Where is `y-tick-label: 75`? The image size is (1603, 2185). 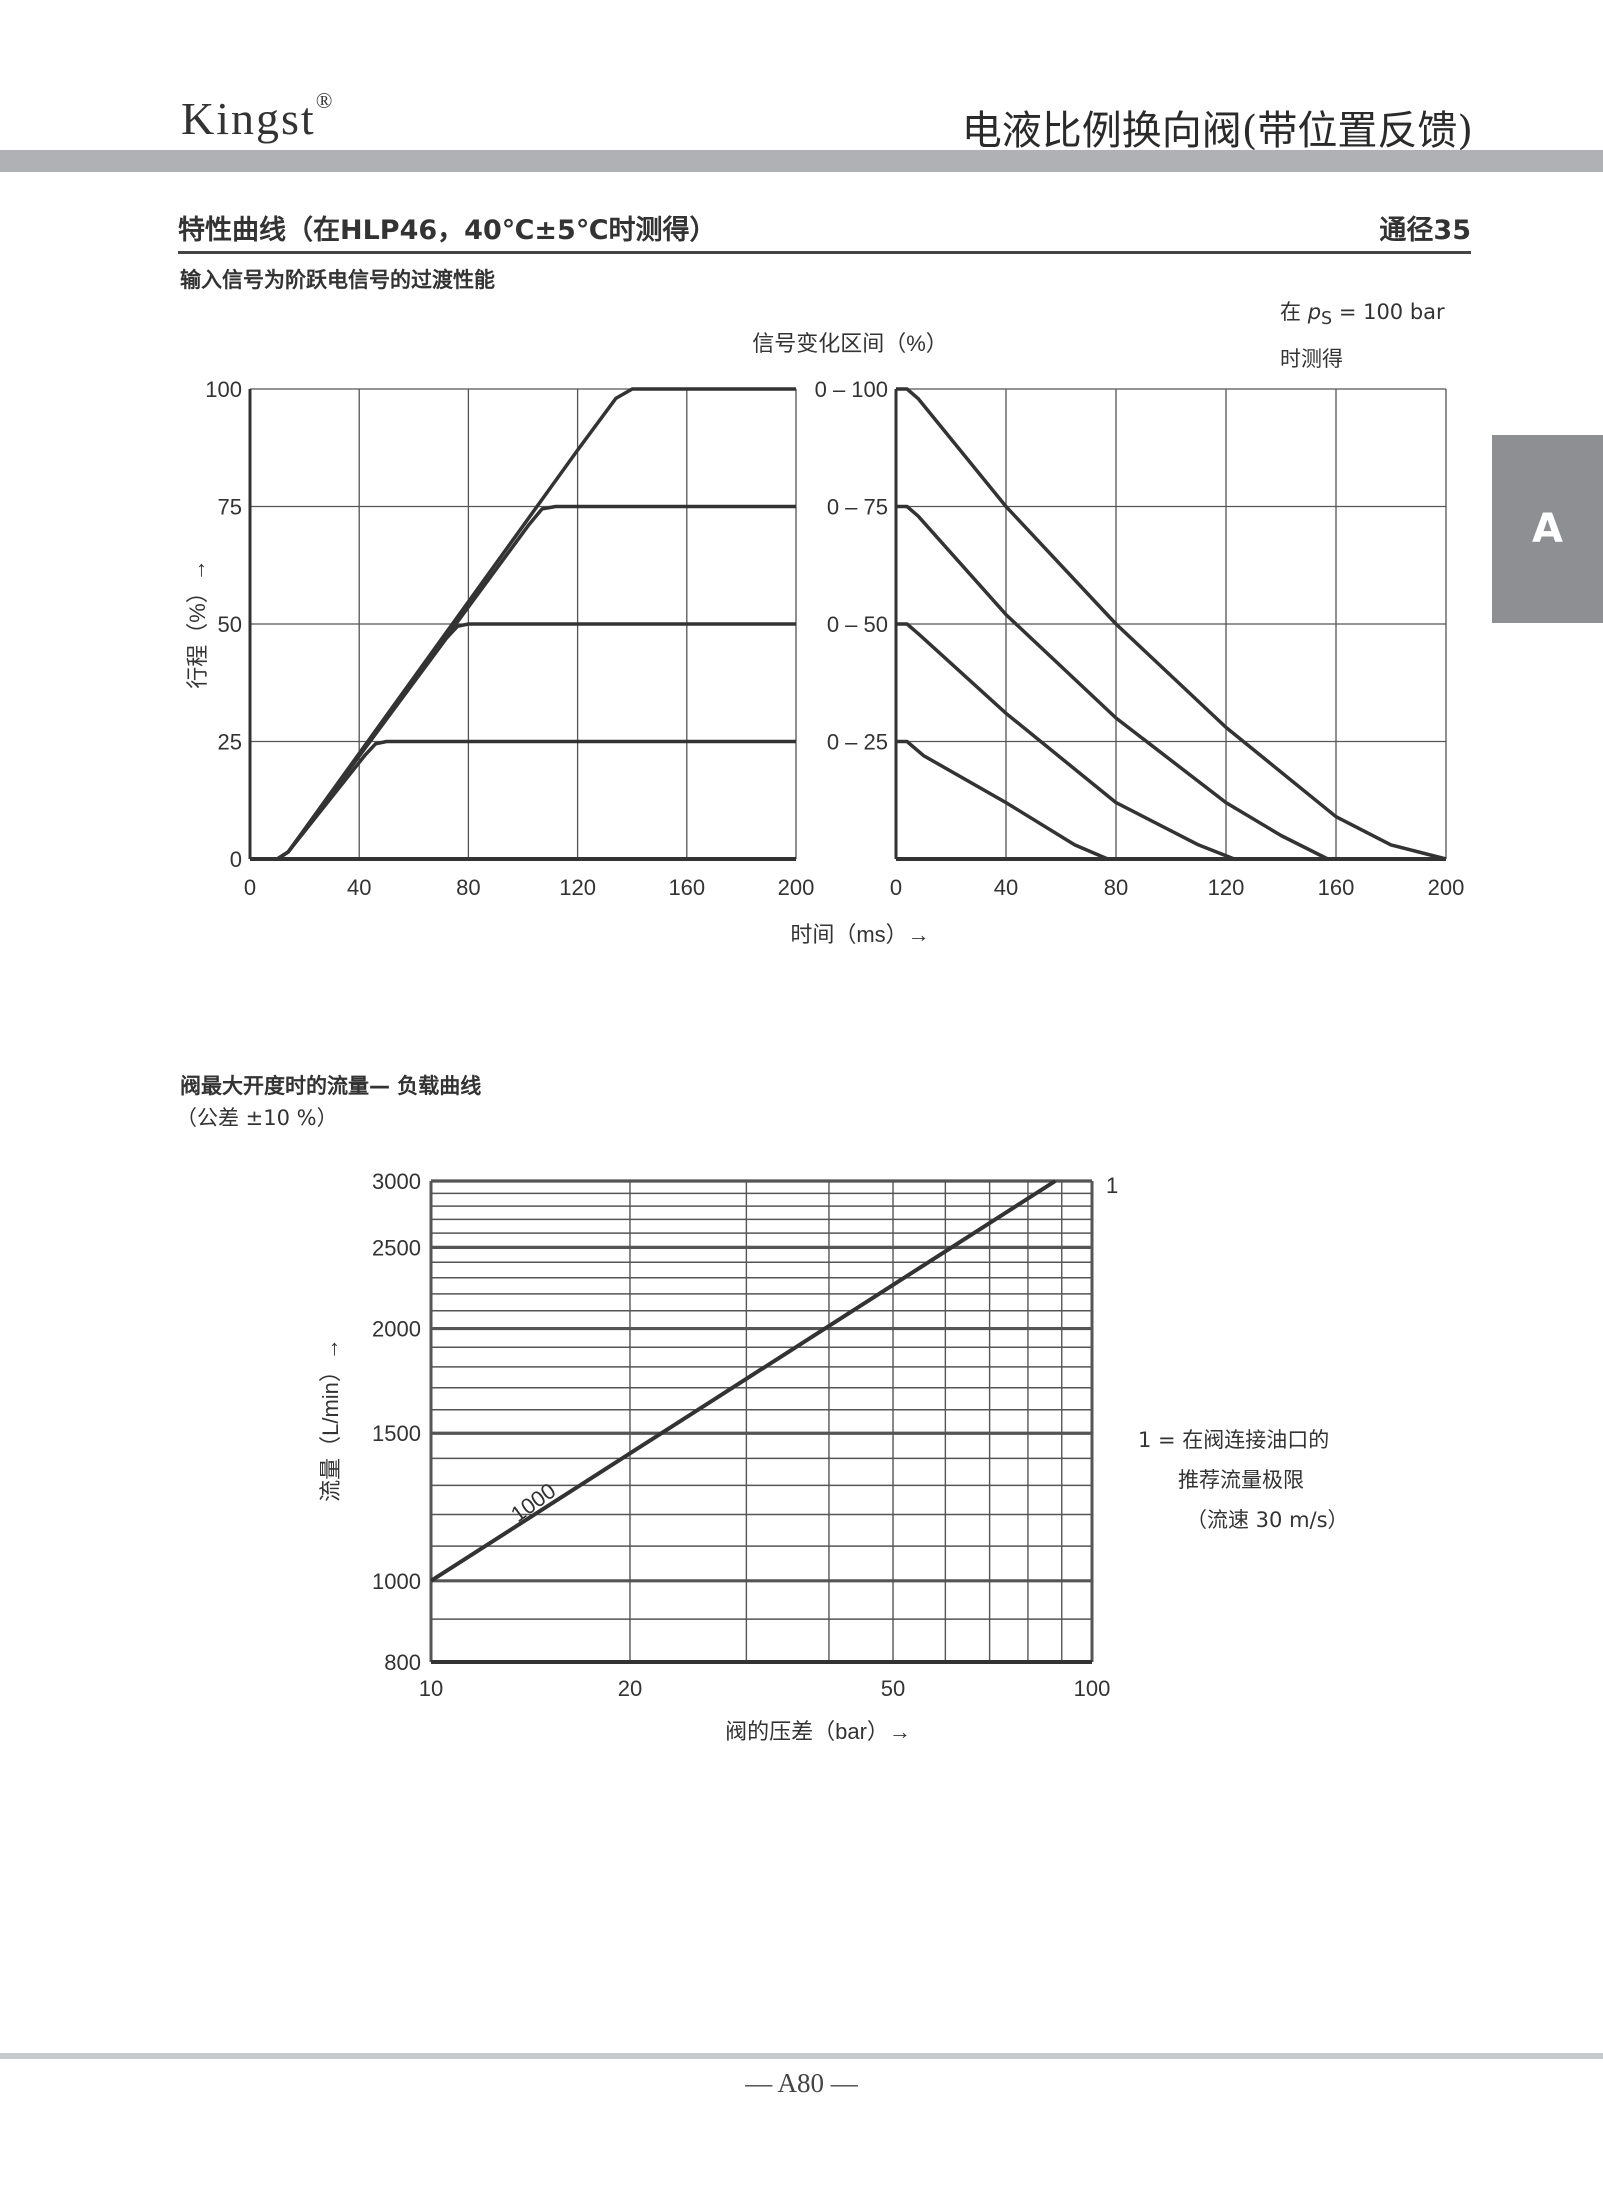
y-tick-label: 75 is located at coordinates (230, 507).